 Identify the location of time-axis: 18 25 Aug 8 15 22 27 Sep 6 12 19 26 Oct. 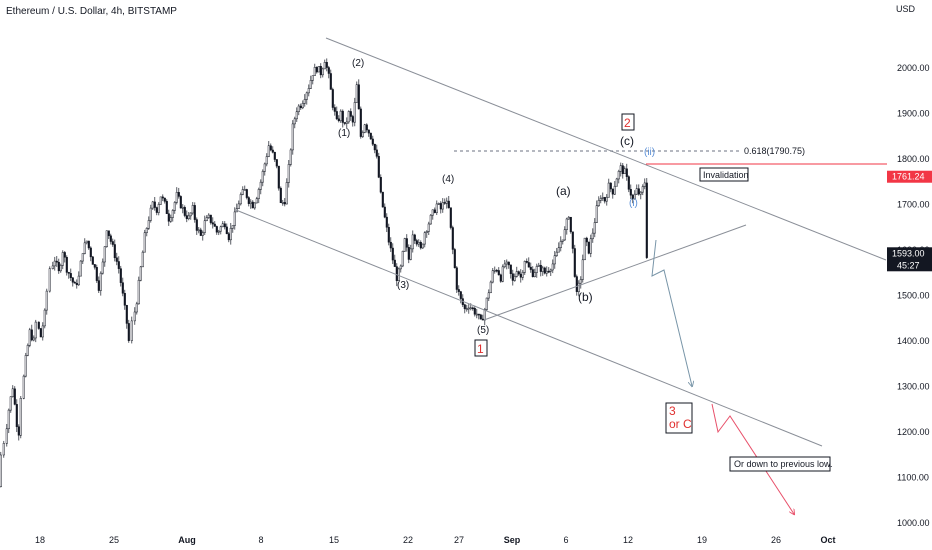
(435, 540).